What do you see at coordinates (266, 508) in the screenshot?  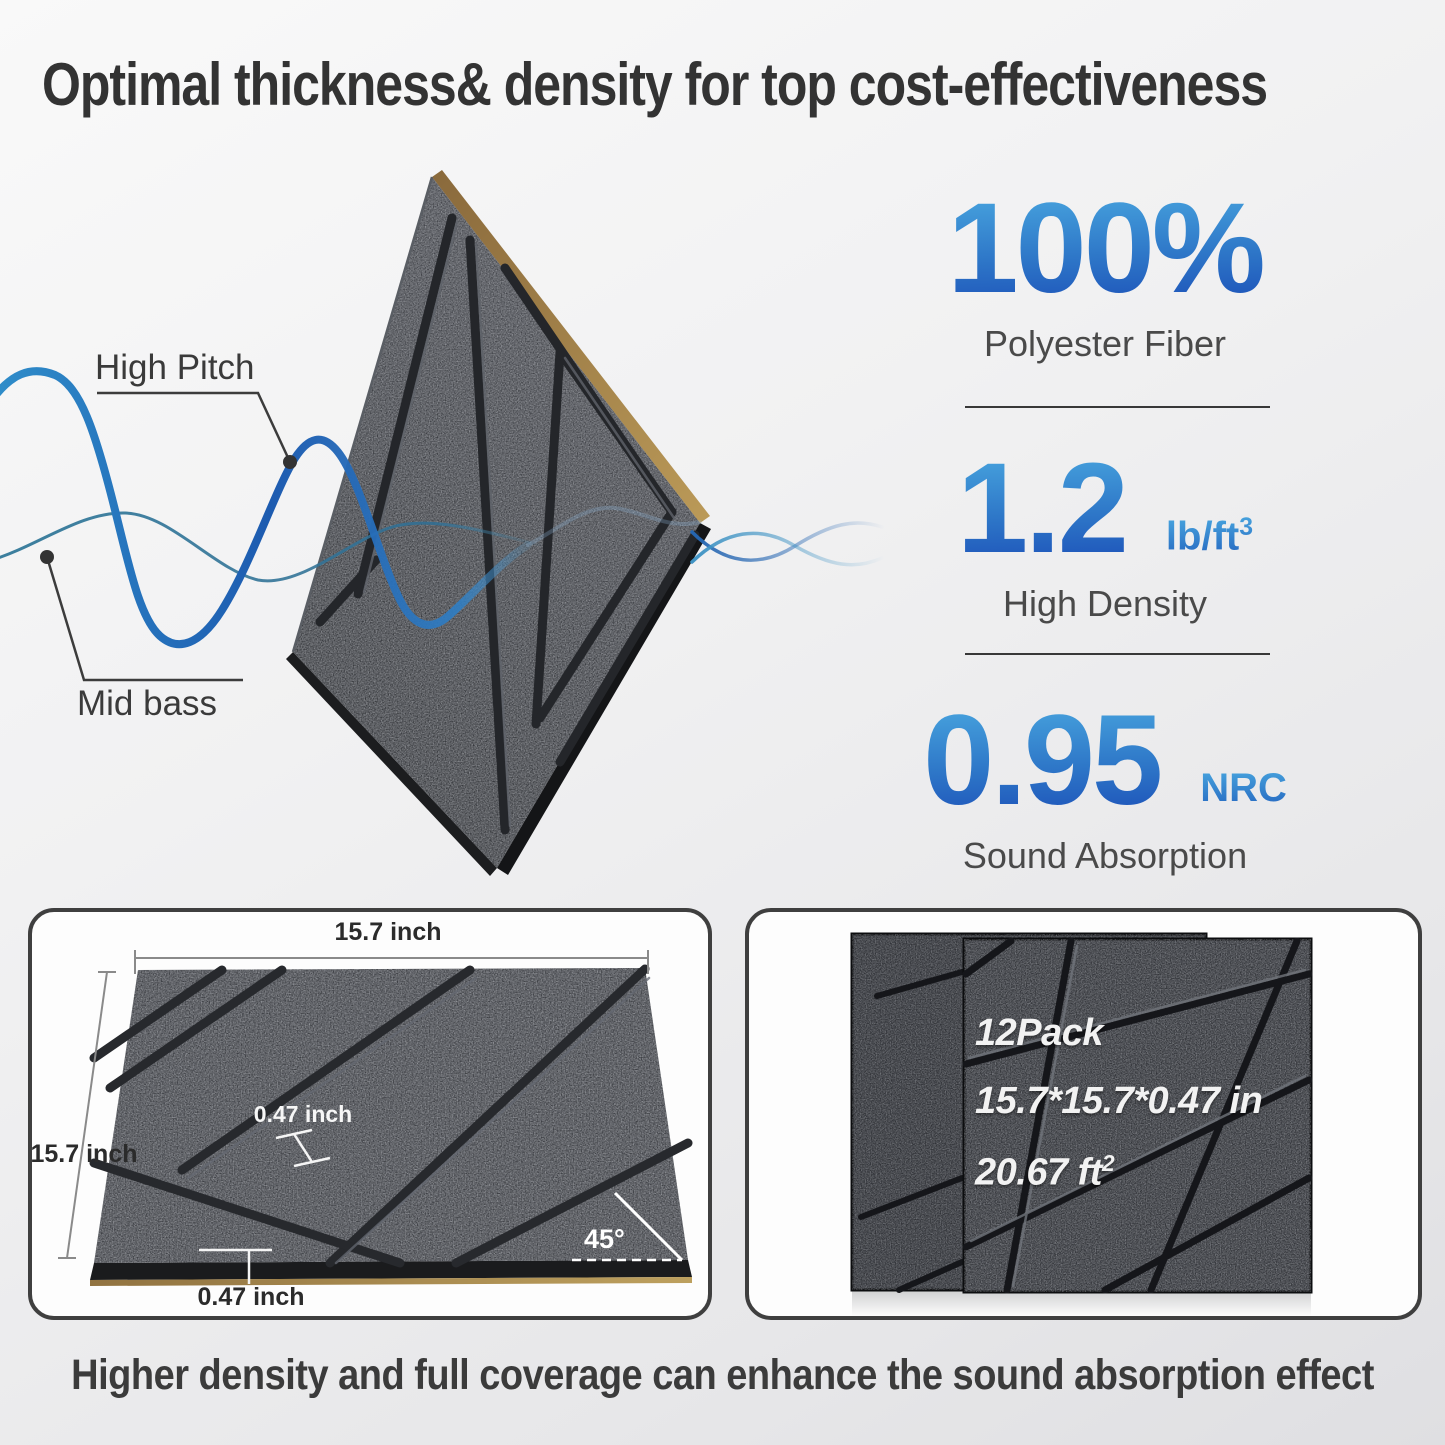 I see `high-pitch-wave` at bounding box center [266, 508].